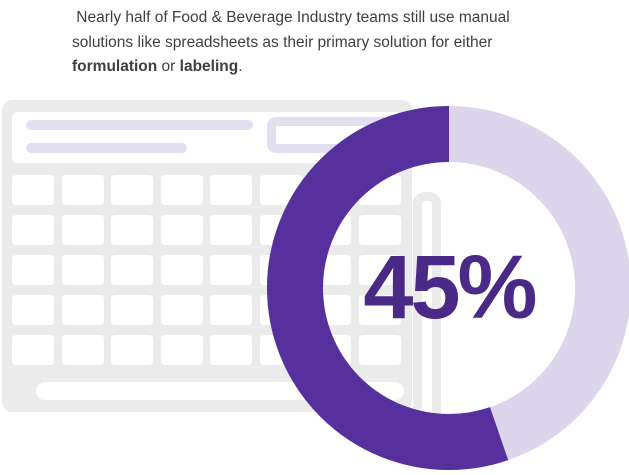 The image size is (629, 475). What do you see at coordinates (115, 66) in the screenshot?
I see `intro-bold-formulation: formulation` at bounding box center [115, 66].